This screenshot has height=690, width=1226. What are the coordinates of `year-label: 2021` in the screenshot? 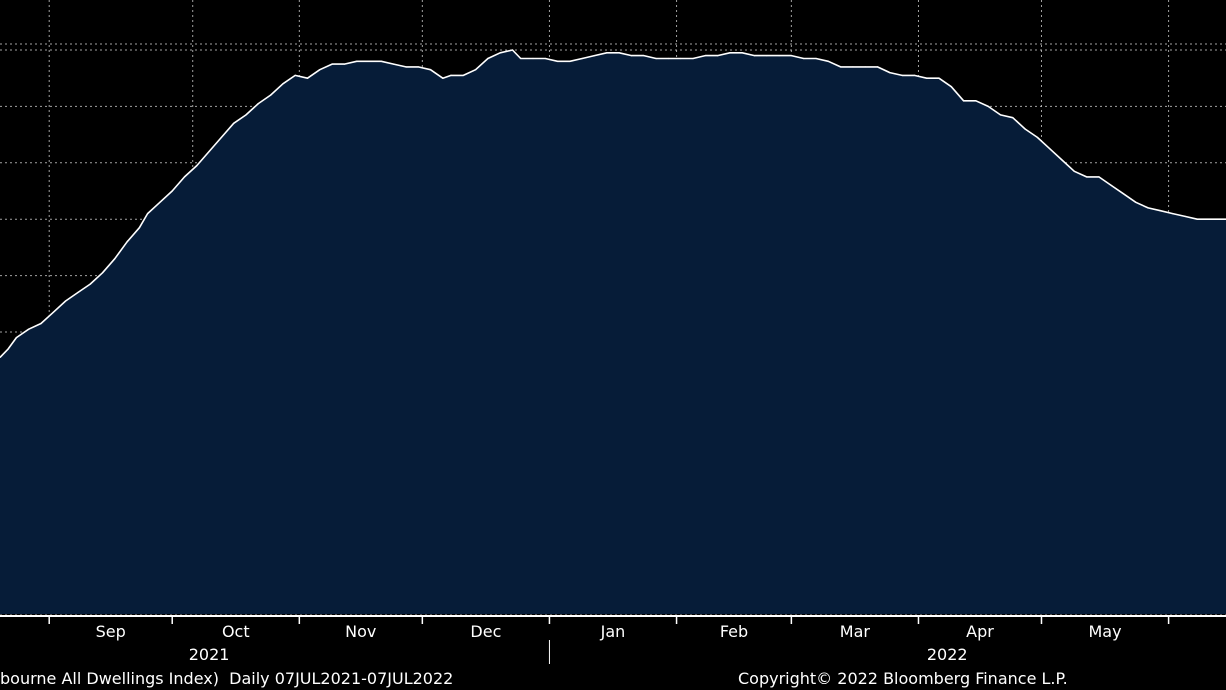 It's located at (209, 654).